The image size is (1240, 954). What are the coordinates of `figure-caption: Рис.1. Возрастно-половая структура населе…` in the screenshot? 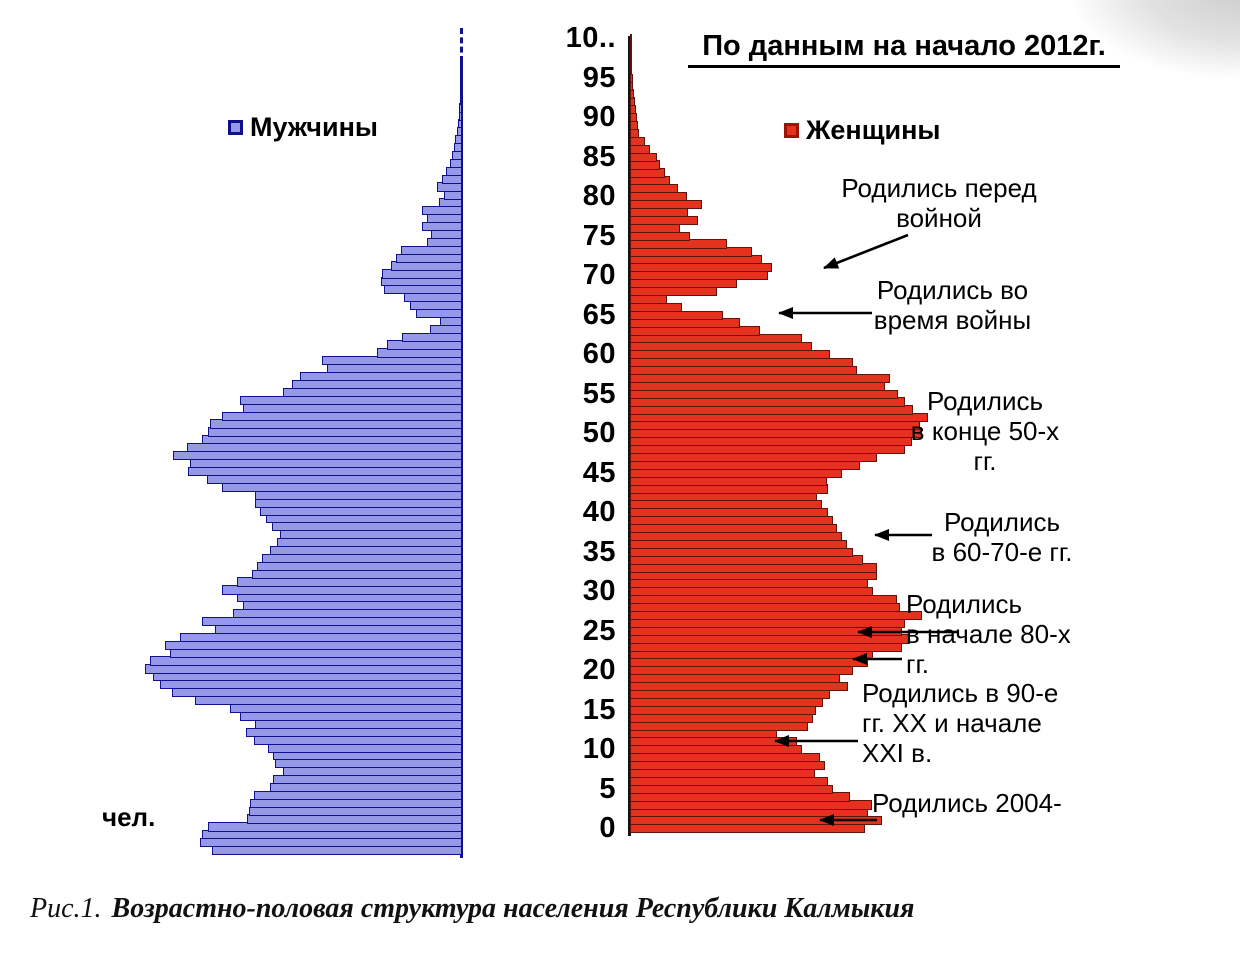 It's located at (620, 909).